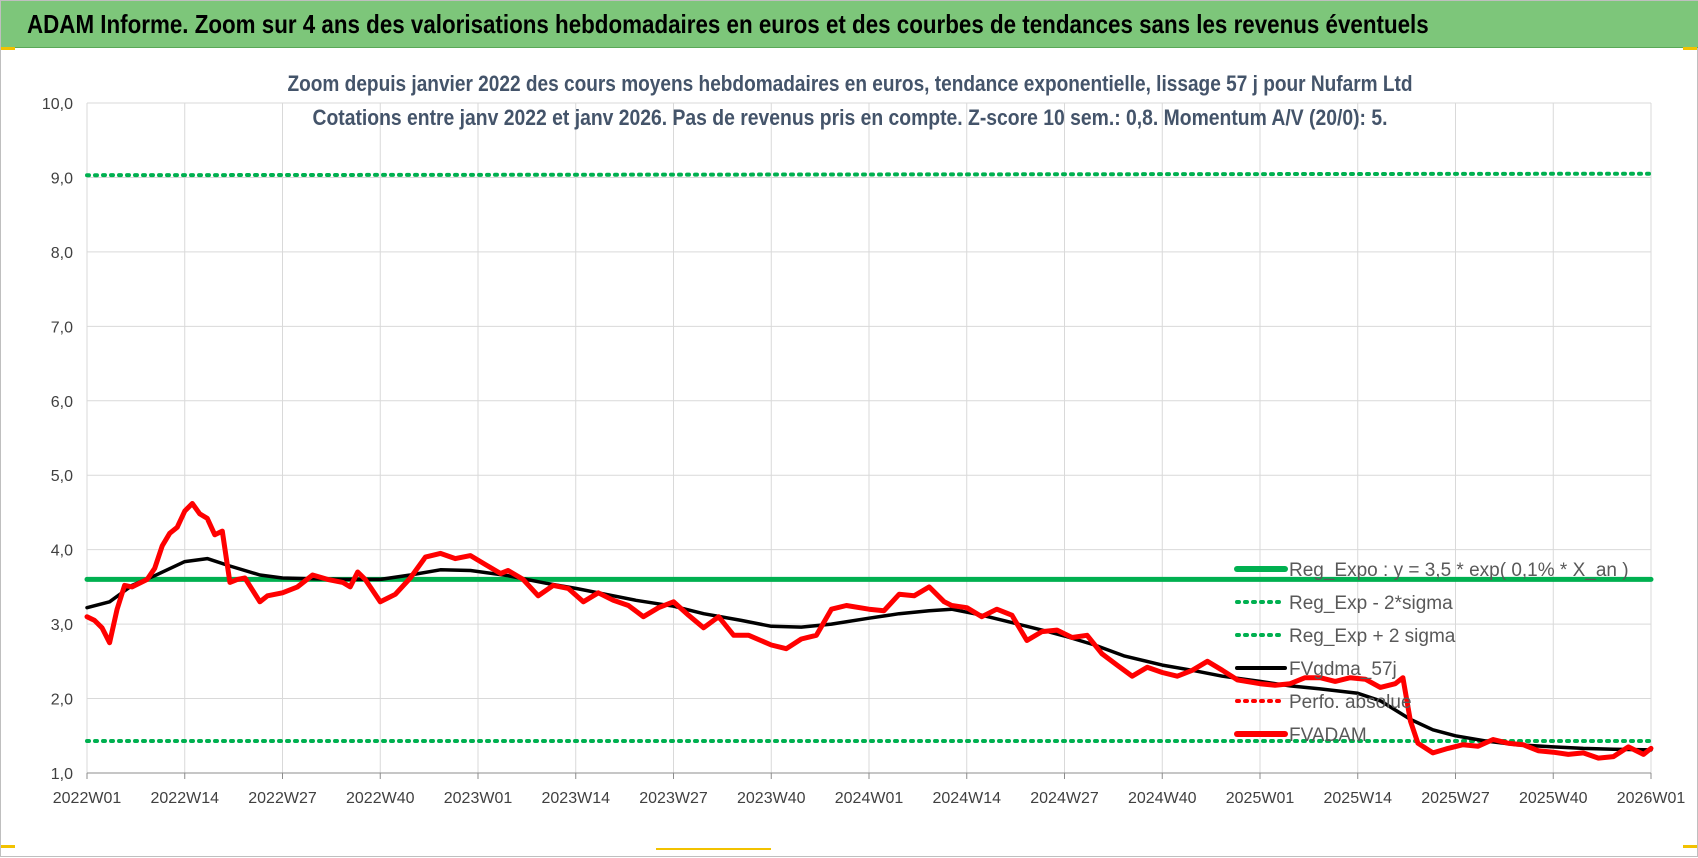 This screenshot has width=1698, height=858. I want to click on x-tick-label: 2022W27, so click(282, 798).